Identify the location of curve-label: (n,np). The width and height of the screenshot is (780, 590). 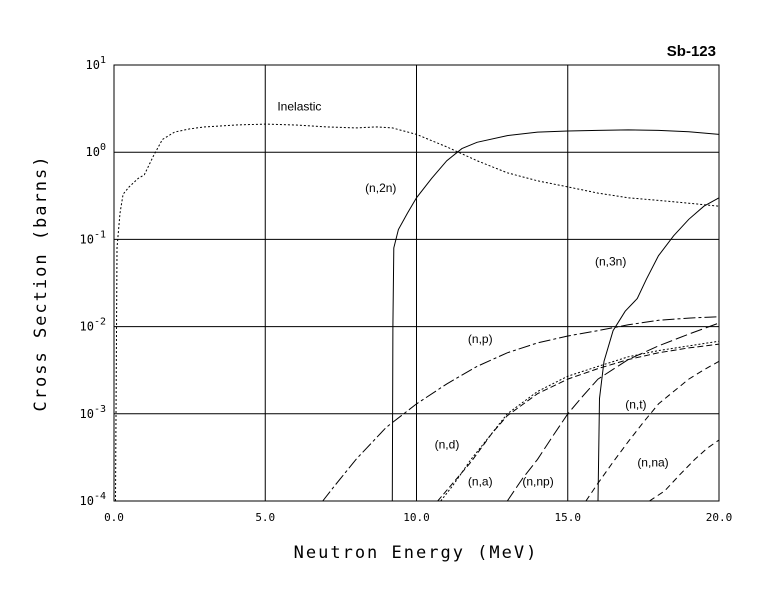
(537, 482).